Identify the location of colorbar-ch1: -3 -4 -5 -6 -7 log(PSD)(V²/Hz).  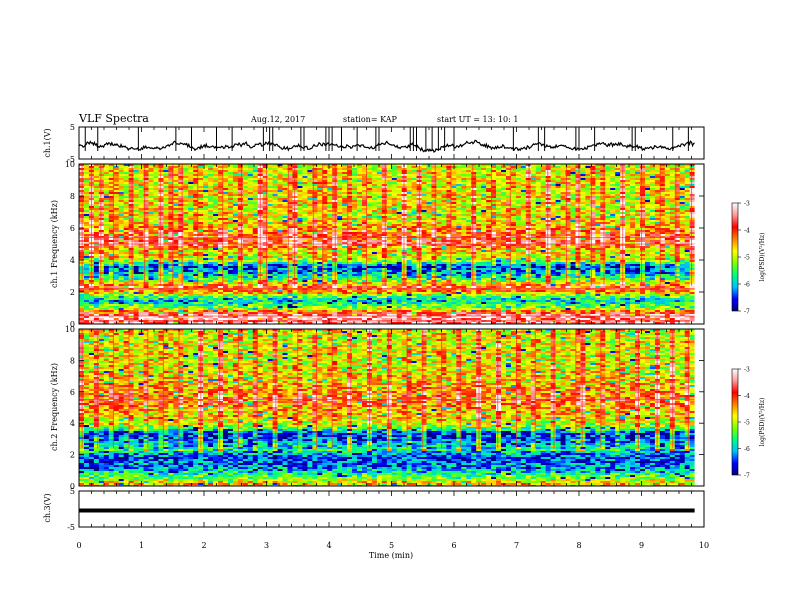
(749, 258).